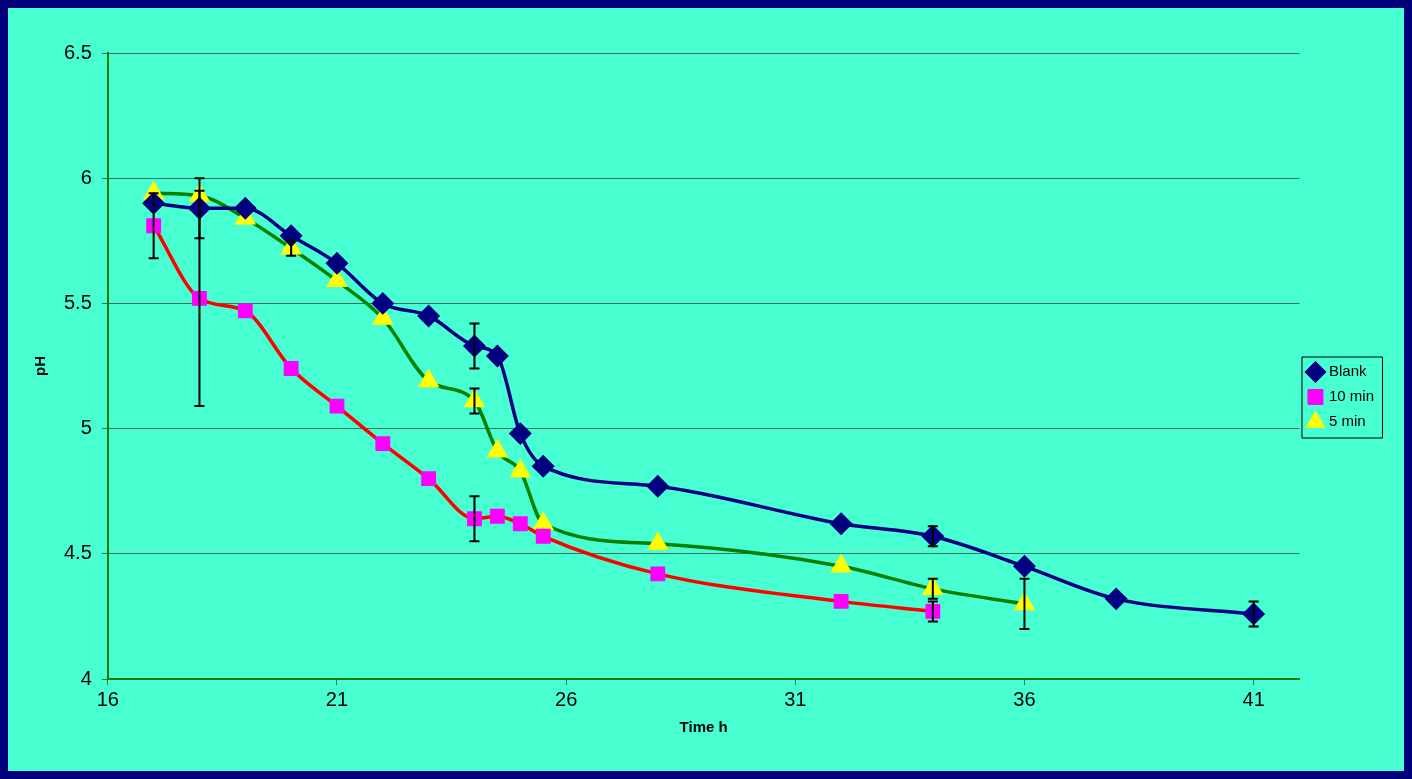  What do you see at coordinates (86, 427) in the screenshot?
I see `y-tick-label: 5` at bounding box center [86, 427].